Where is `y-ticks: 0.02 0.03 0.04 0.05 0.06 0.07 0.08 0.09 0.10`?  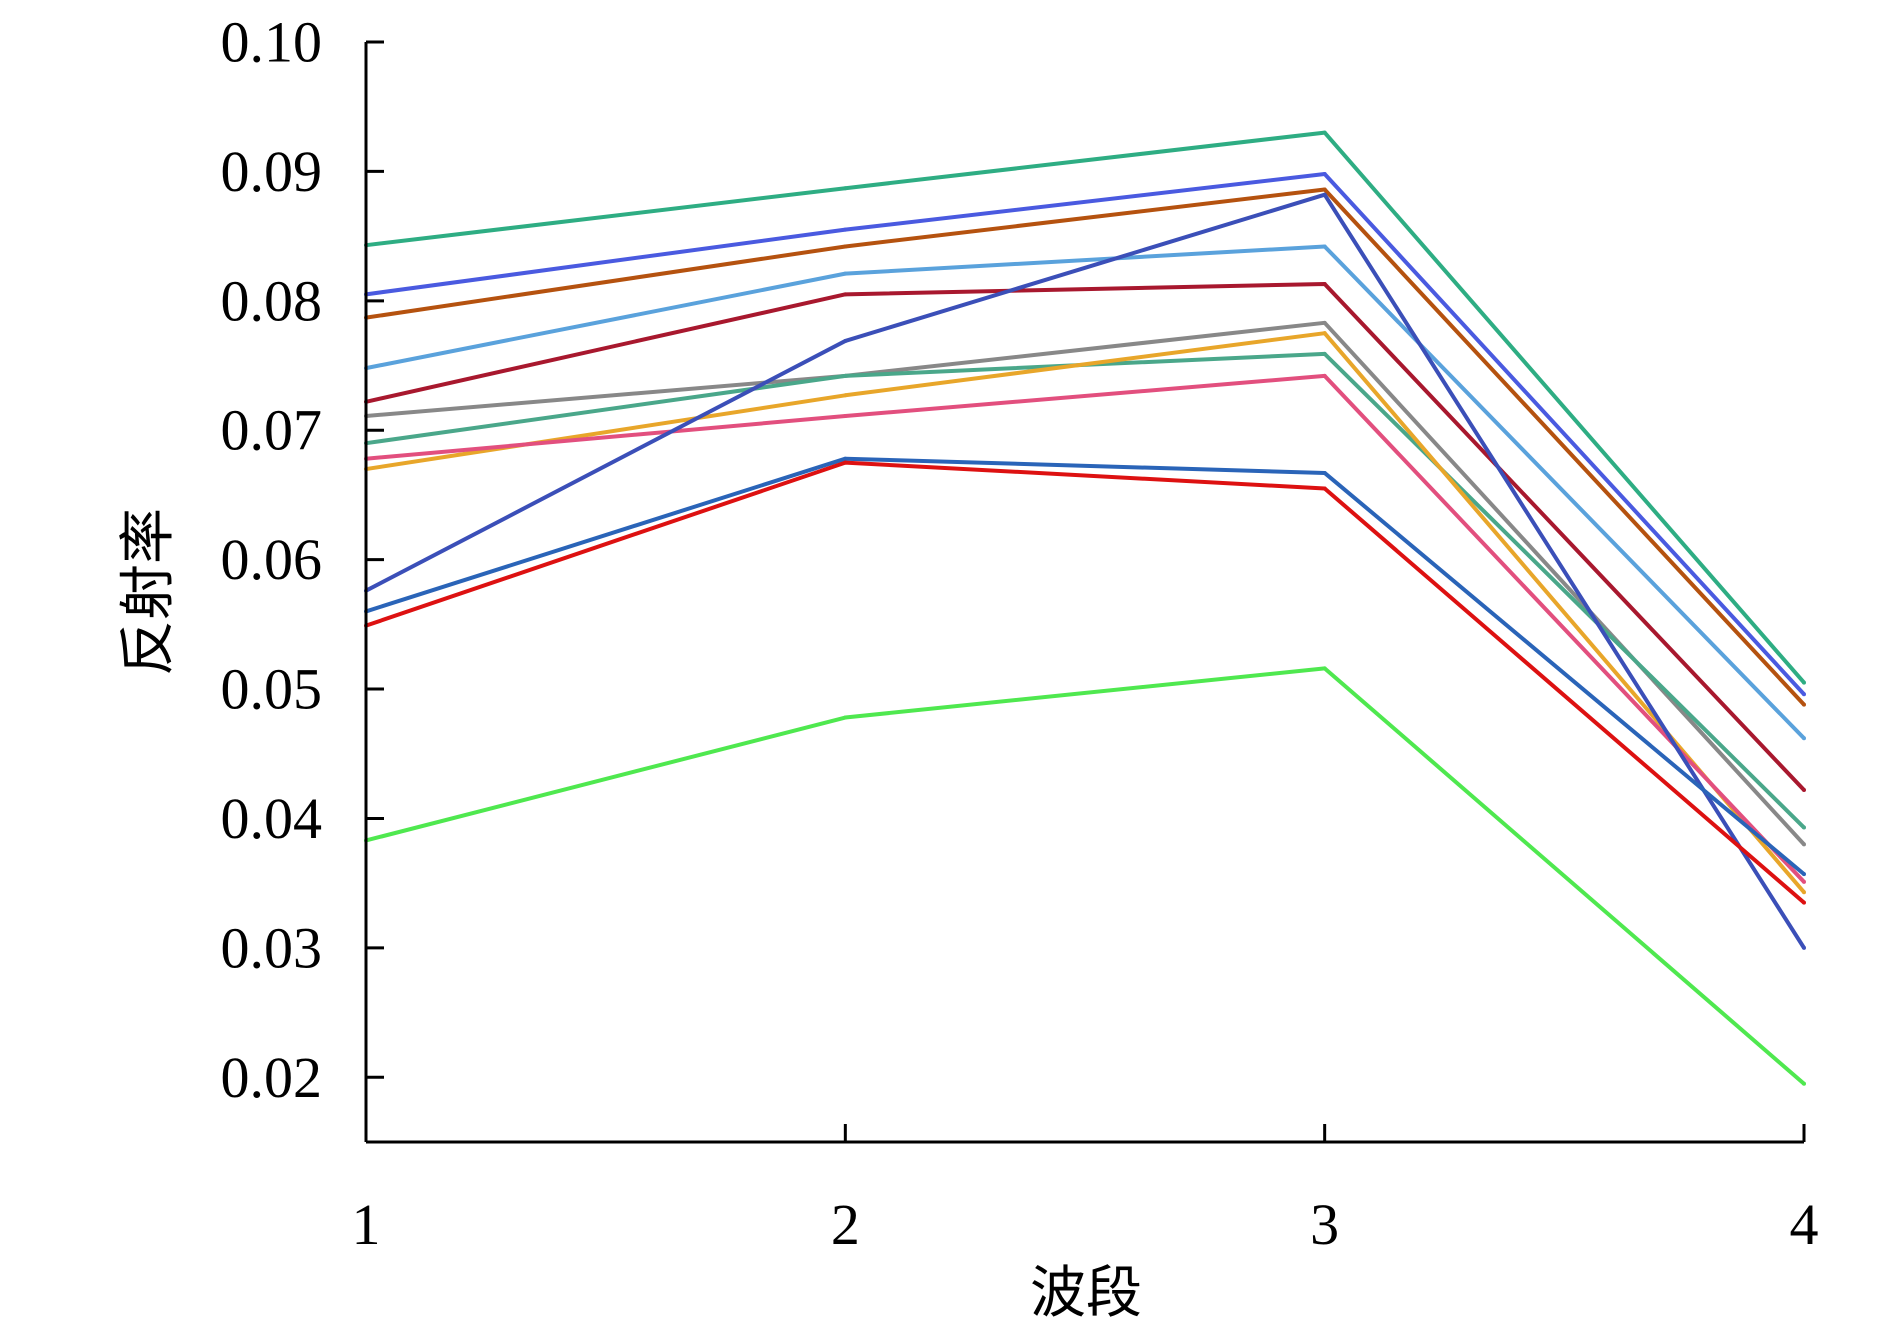 y-ticks: 0.02 0.03 0.04 0.05 0.06 0.07 0.08 0.09 0.10 is located at coordinates (302, 560).